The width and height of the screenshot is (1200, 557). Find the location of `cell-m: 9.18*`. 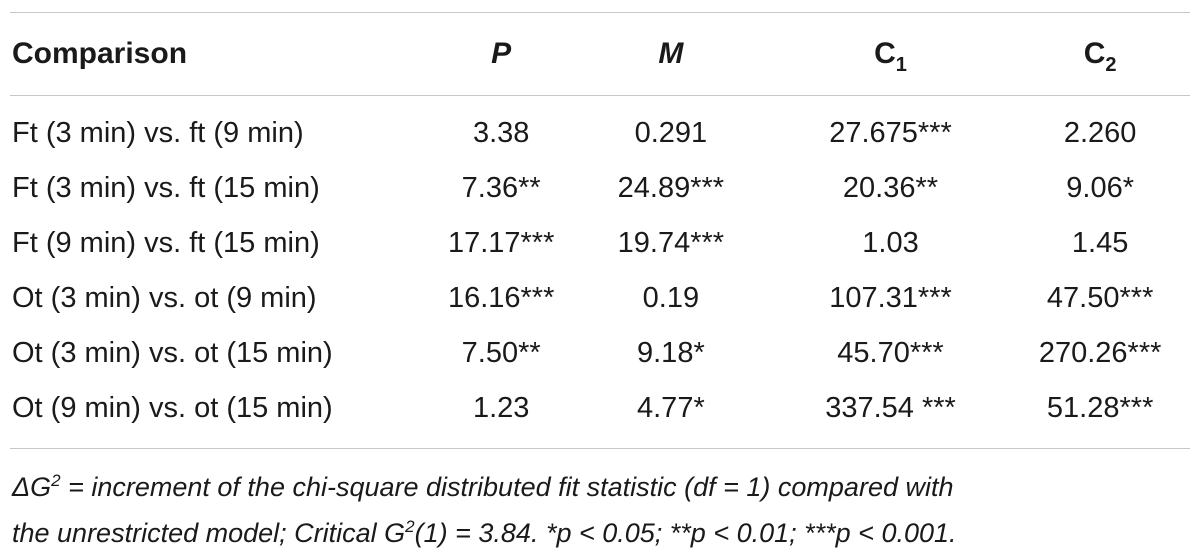

cell-m: 9.18* is located at coordinates (671, 353).